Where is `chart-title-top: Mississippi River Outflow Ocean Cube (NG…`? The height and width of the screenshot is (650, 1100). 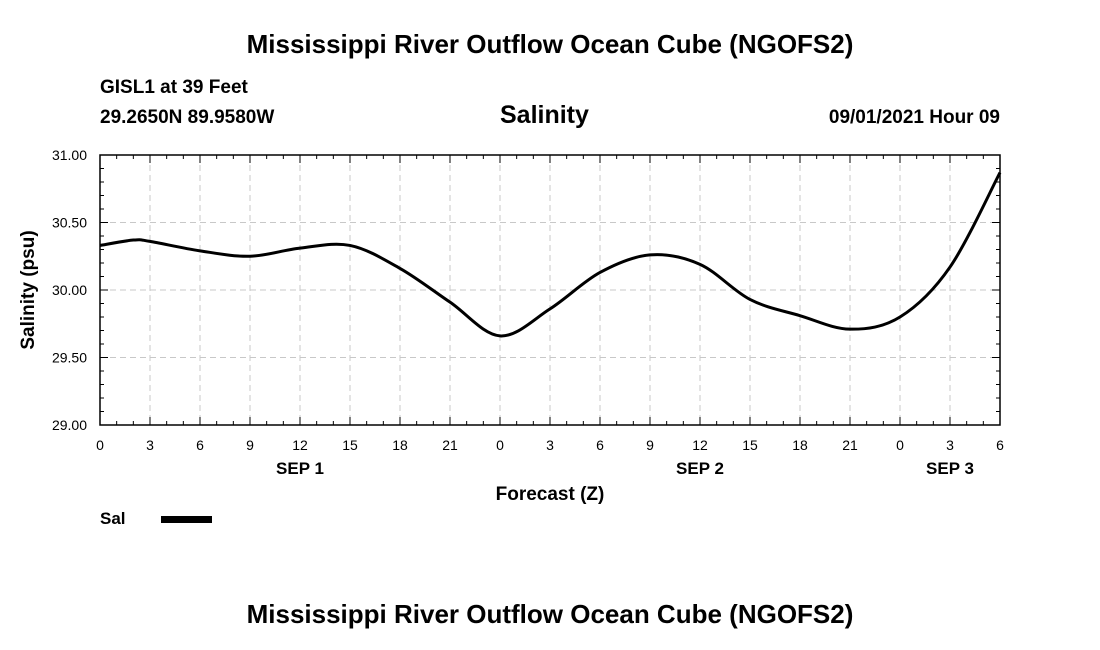
chart-title-top: Mississippi River Outflow Ocean Cube (NG… is located at coordinates (550, 44).